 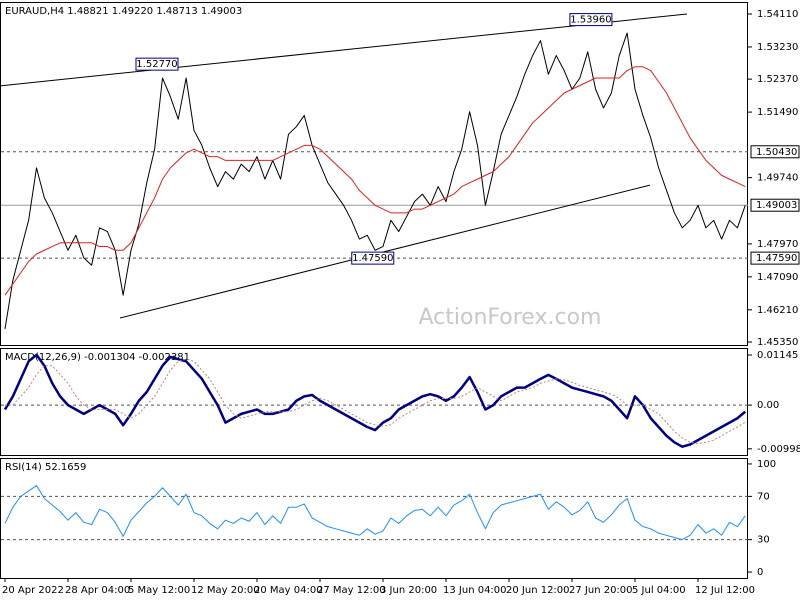 I want to click on annotation-label: 1.52770, so click(x=156, y=64).